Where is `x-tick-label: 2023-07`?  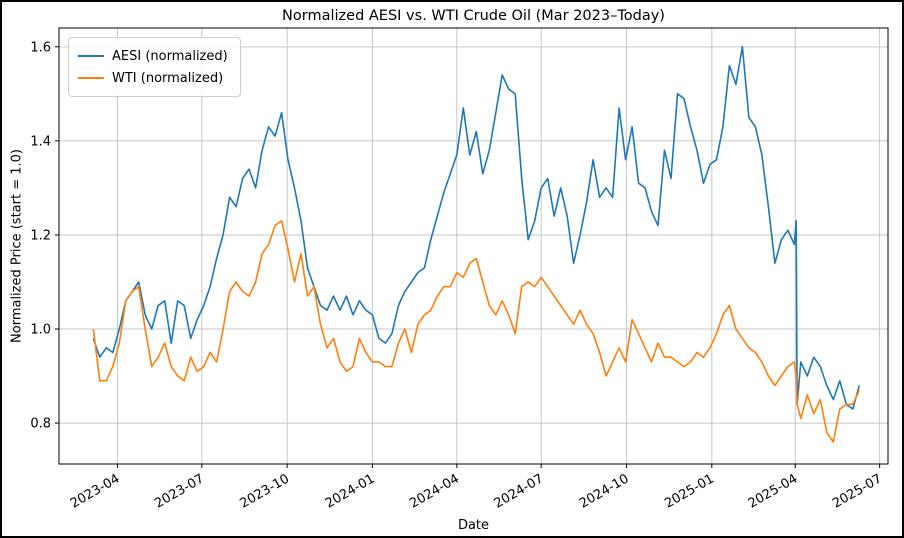
x-tick-label: 2023-07 is located at coordinates (179, 491).